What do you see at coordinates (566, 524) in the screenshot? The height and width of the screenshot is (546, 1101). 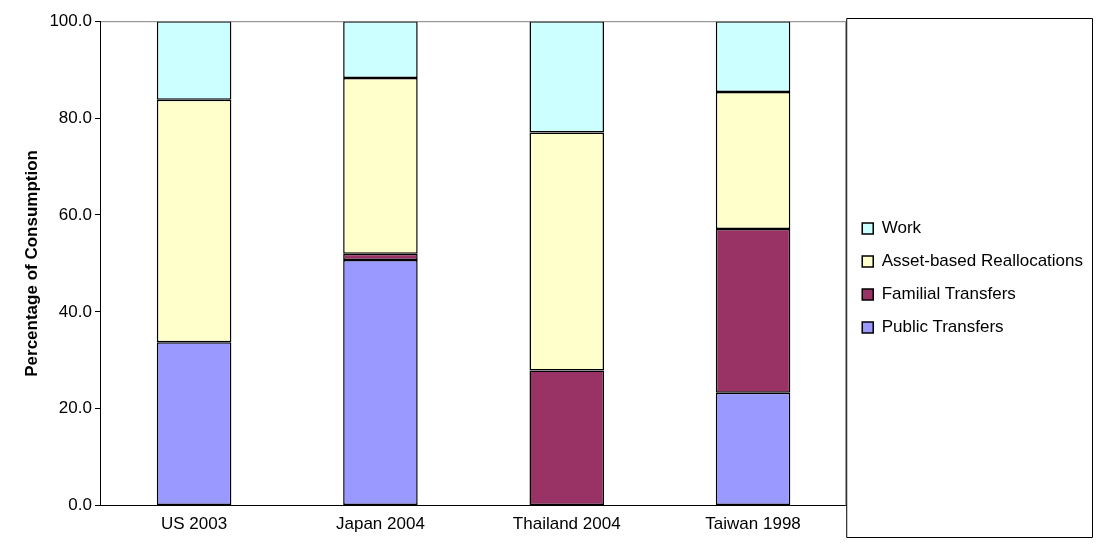 I see `x-tick-label: Thailand 2004` at bounding box center [566, 524].